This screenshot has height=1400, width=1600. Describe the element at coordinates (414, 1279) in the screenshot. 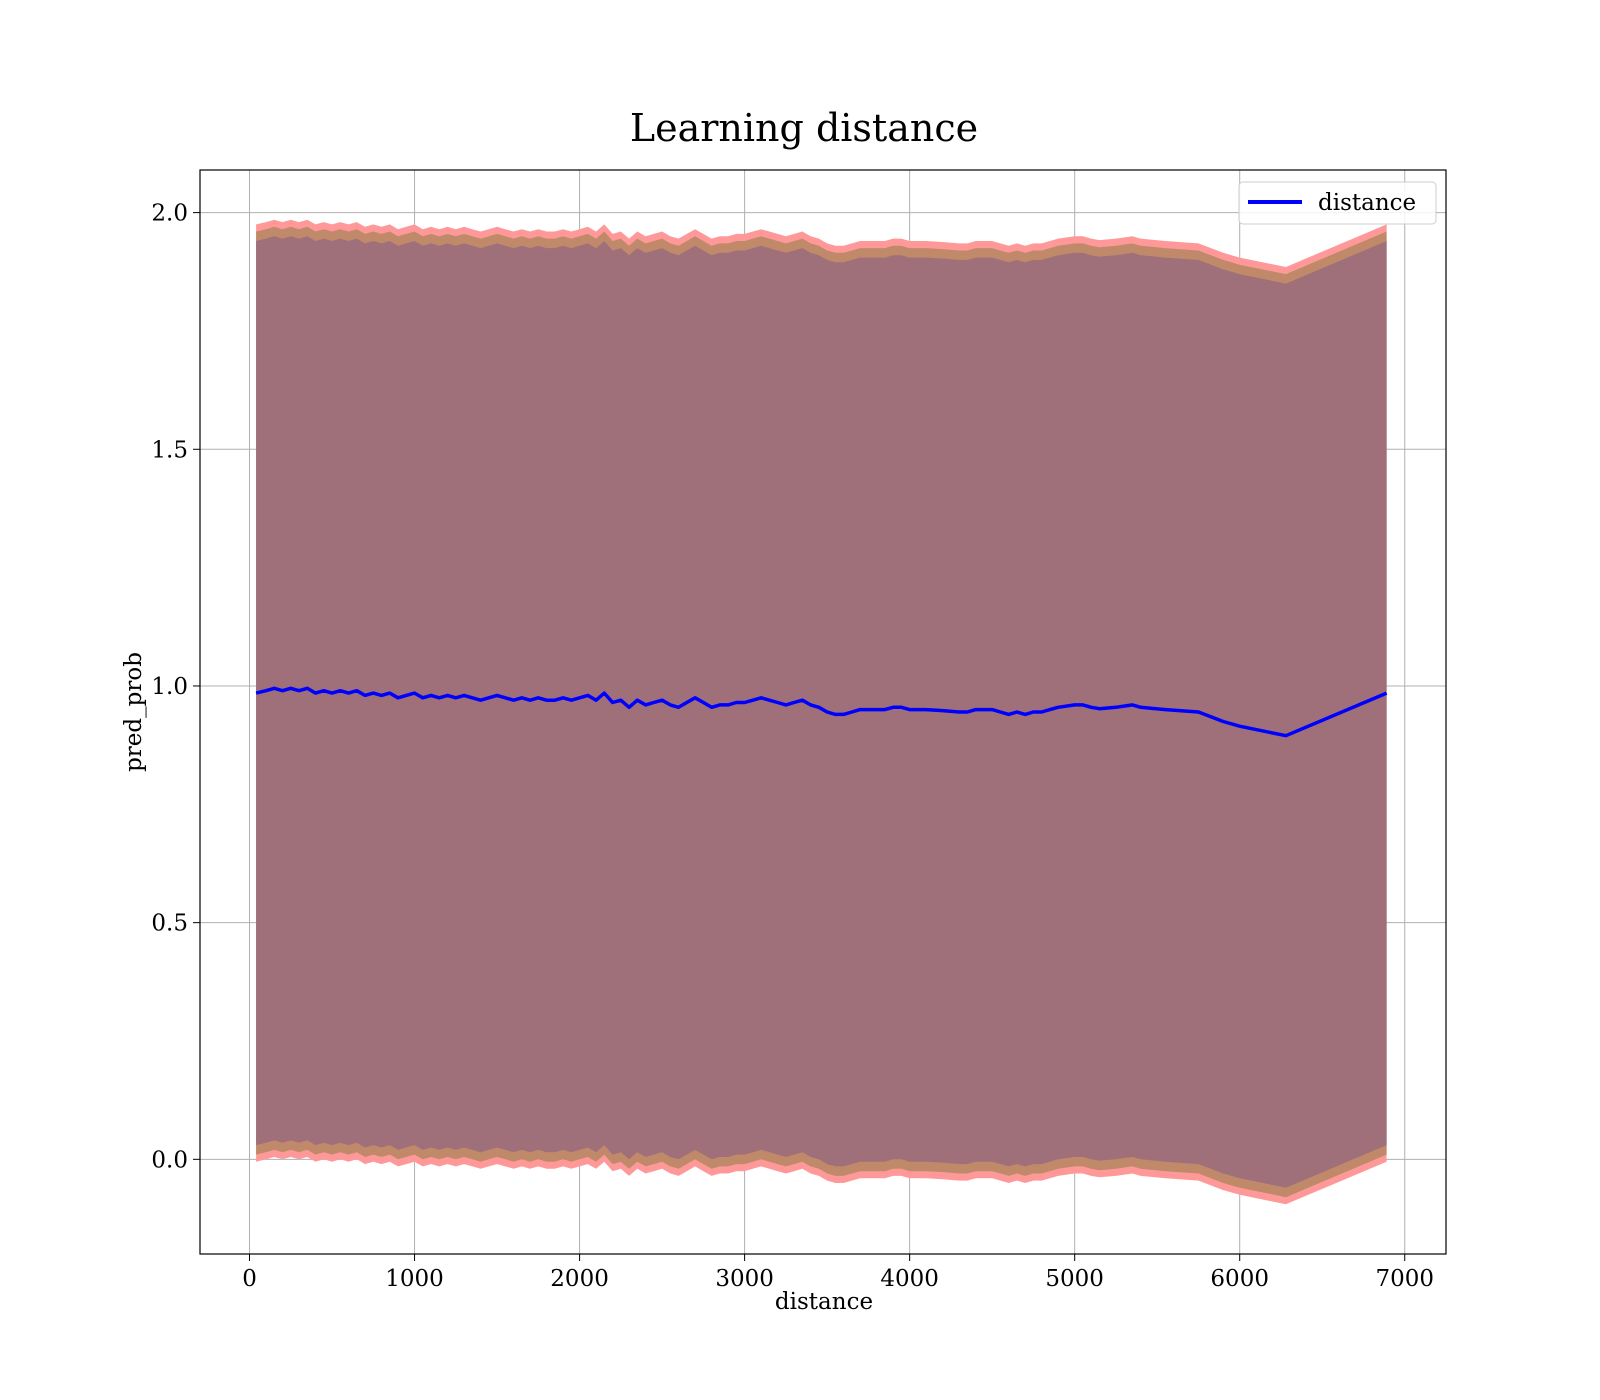

I see `x-tick-label-1: 1000` at that location.